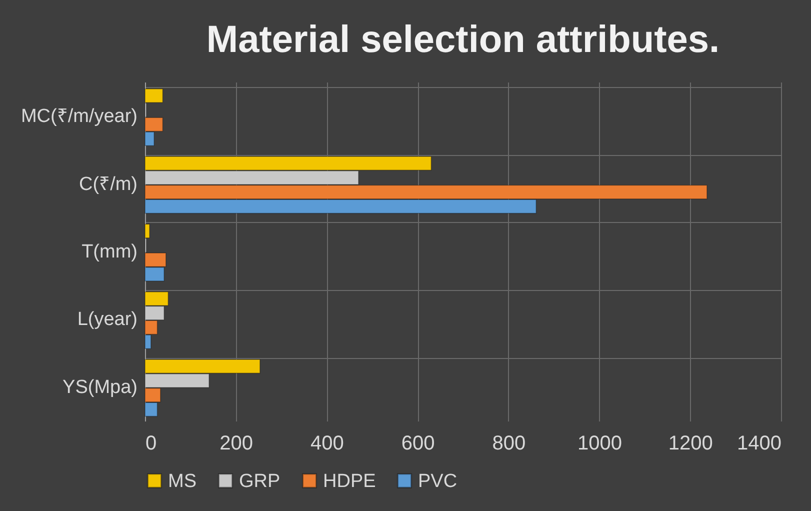 Image resolution: width=811 pixels, height=511 pixels. Describe the element at coordinates (79, 117) in the screenshot. I see `y-tick-label: MC(₹/m/year)` at that location.